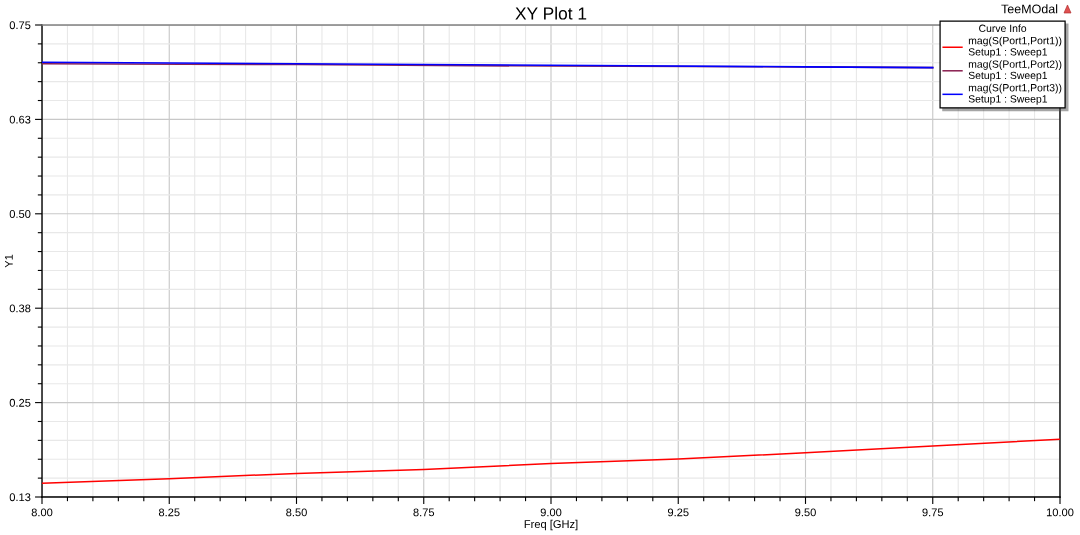  Describe the element at coordinates (551, 512) in the screenshot. I see `x-tick-label: 9.00` at that location.